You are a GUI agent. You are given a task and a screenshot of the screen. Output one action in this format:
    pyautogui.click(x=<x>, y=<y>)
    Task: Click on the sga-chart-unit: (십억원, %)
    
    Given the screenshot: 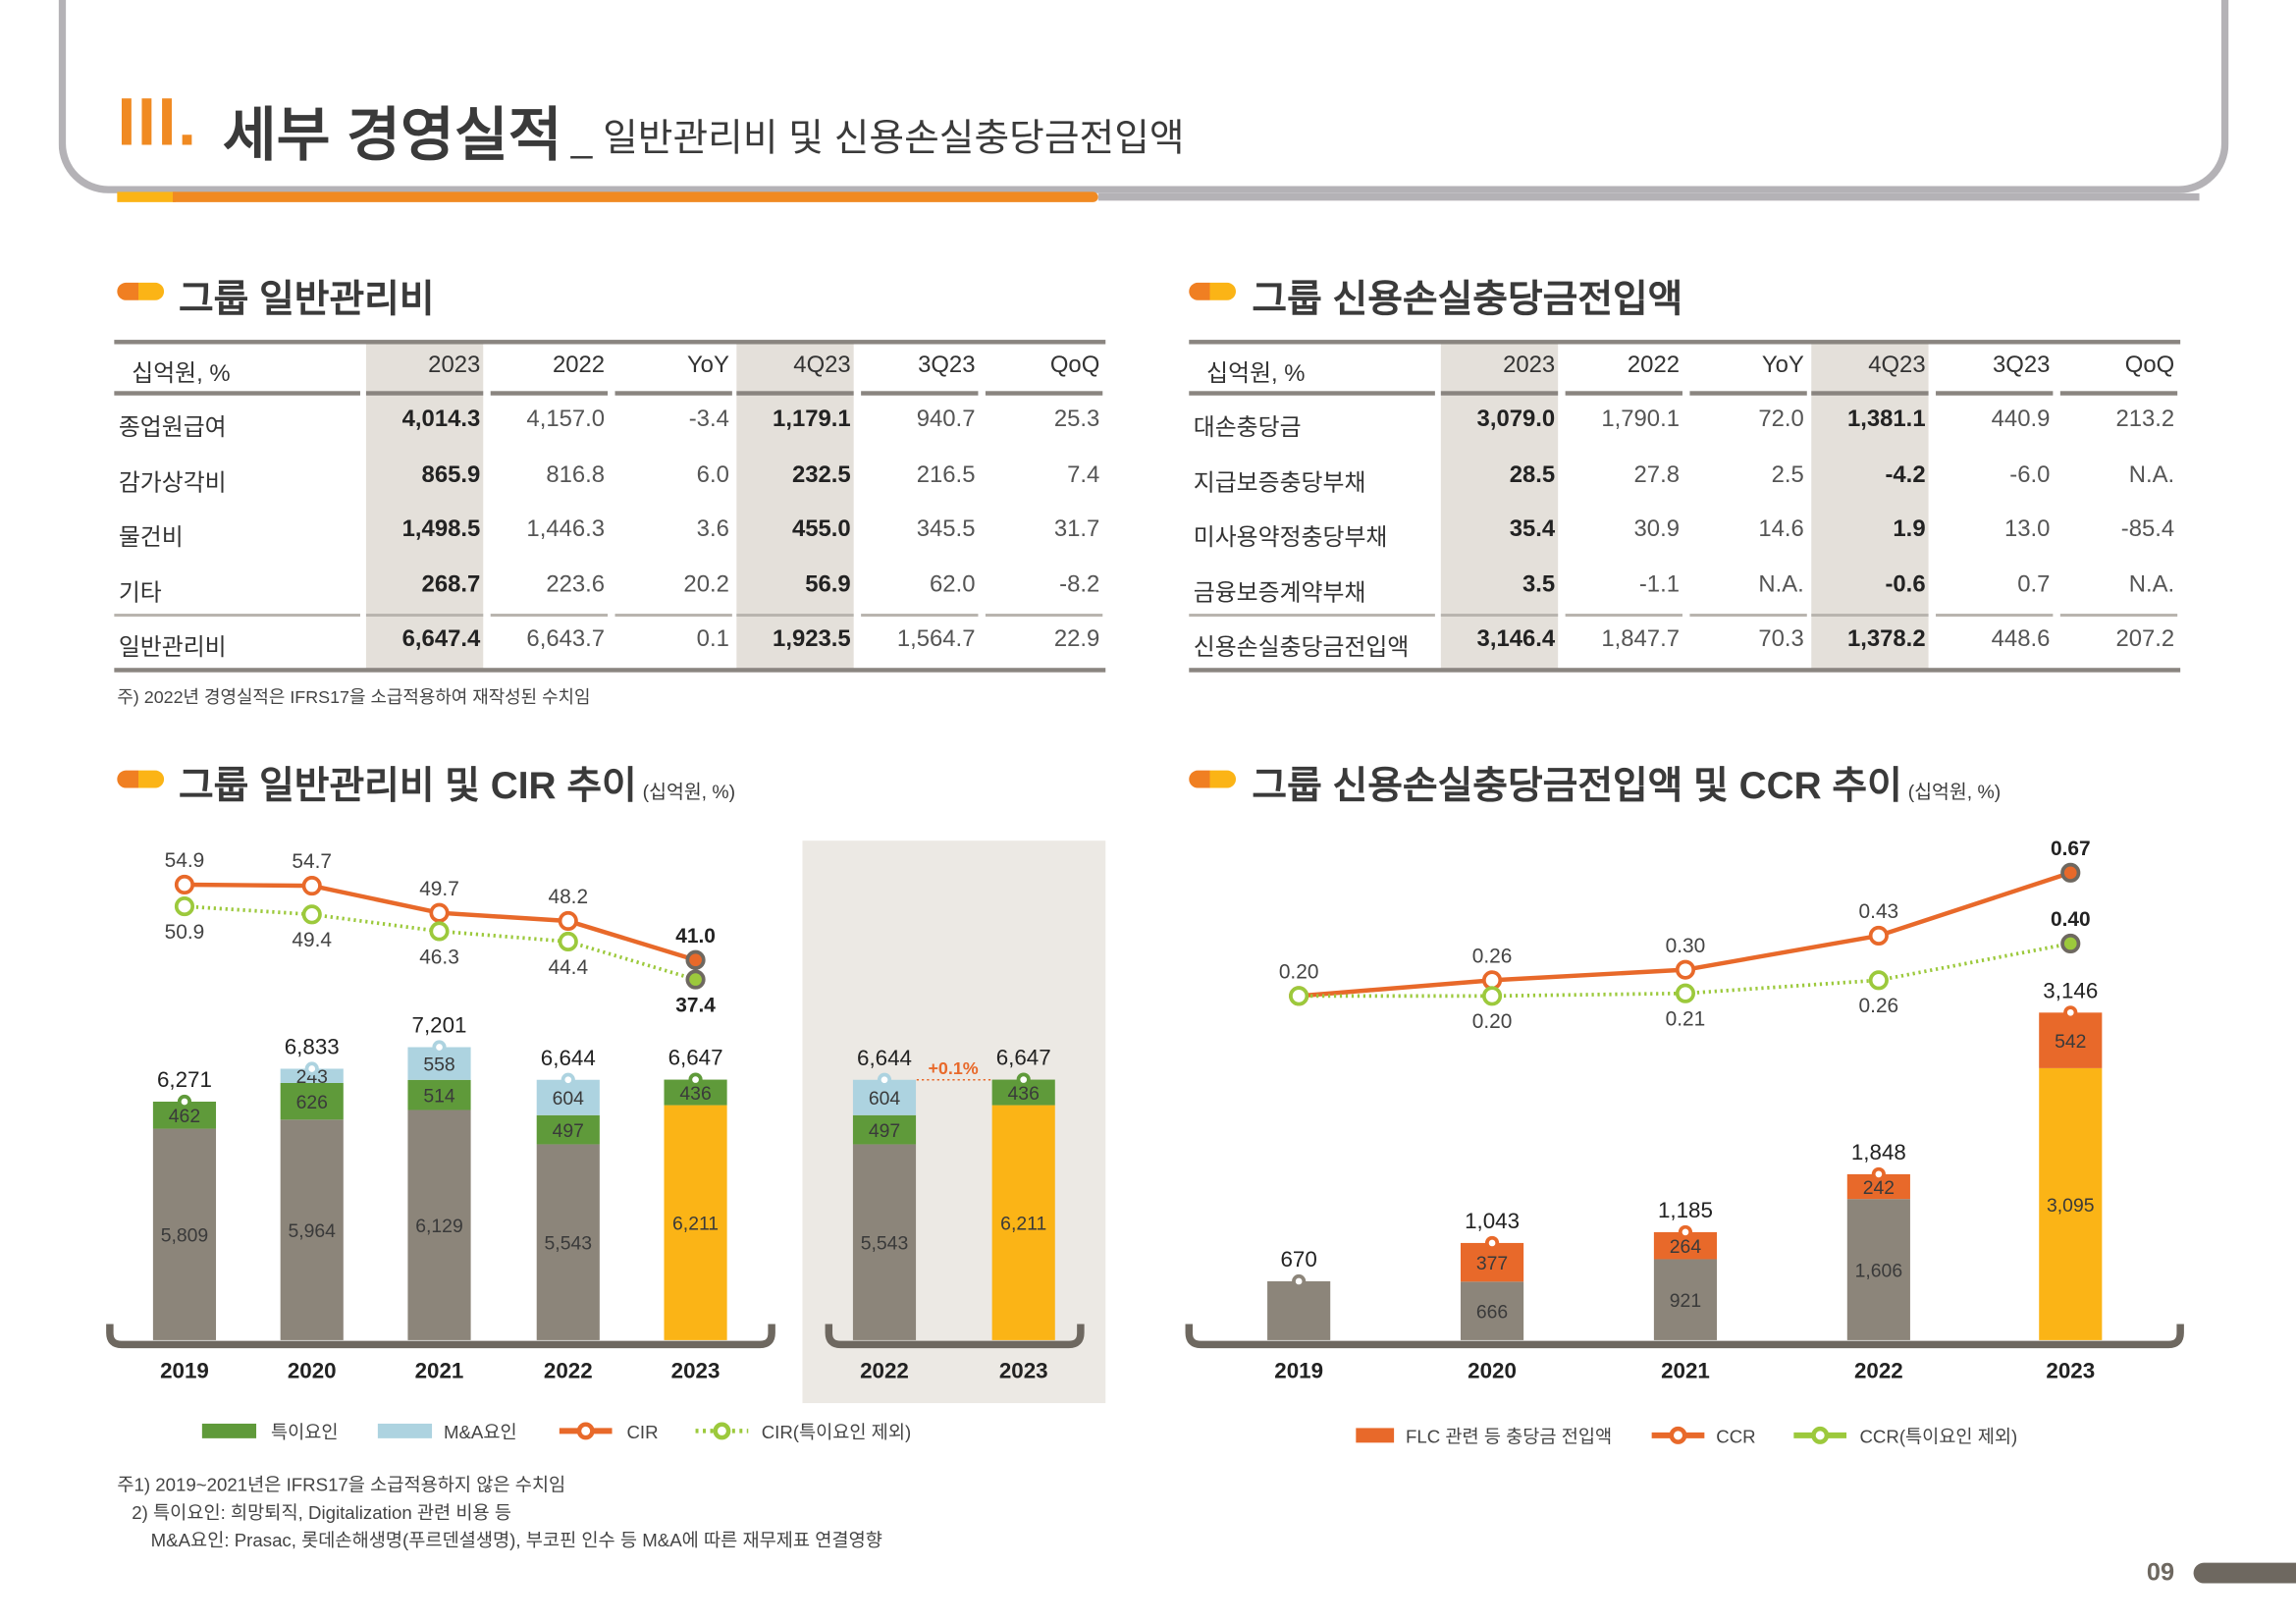 What is the action you would take?
    pyautogui.click(x=689, y=792)
    